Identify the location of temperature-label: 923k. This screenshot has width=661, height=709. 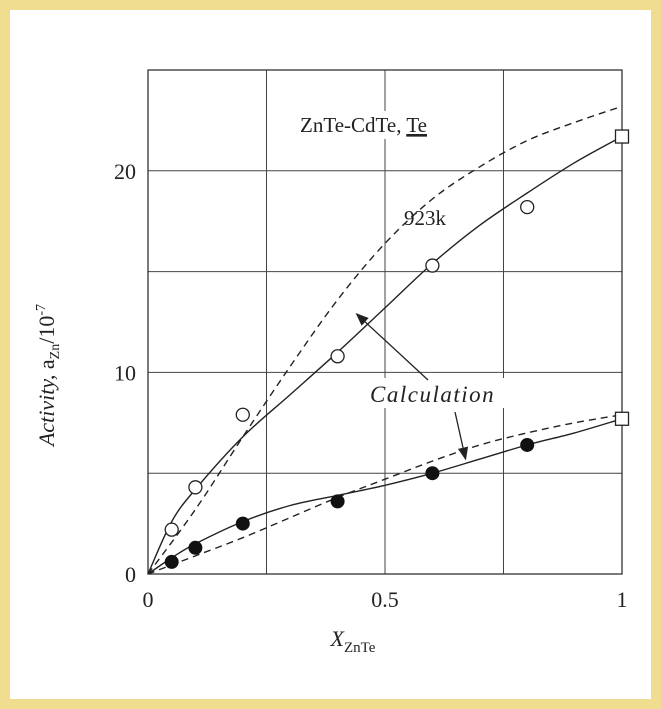
(425, 218).